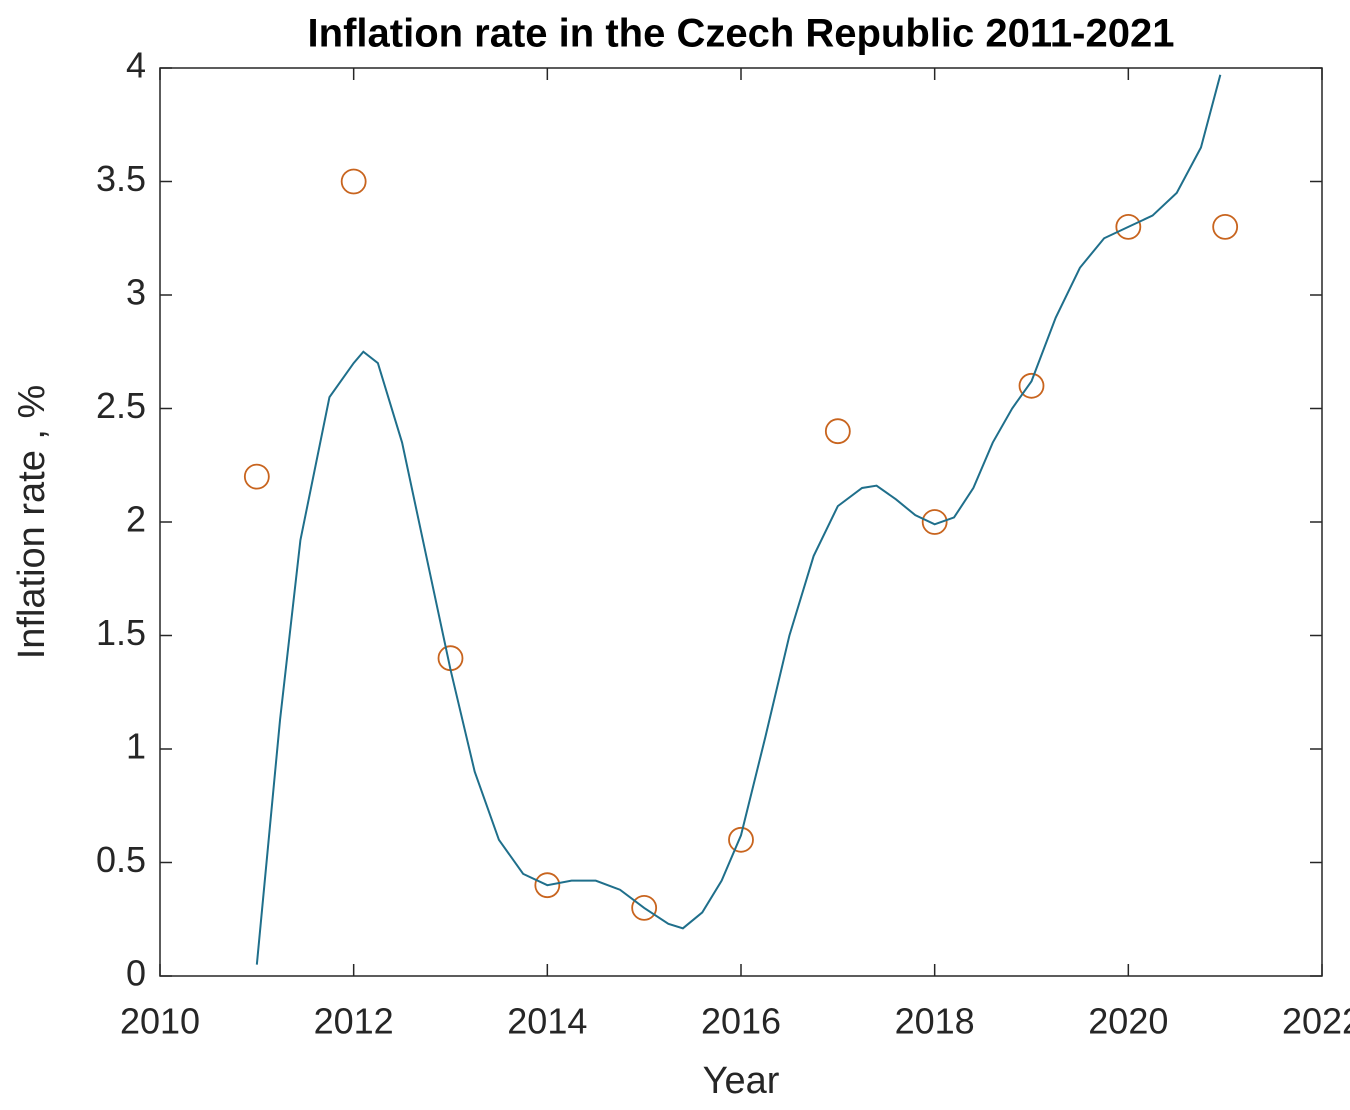 This screenshot has width=1350, height=1110. I want to click on x-tick-label: 2022, so click(1316, 1021).